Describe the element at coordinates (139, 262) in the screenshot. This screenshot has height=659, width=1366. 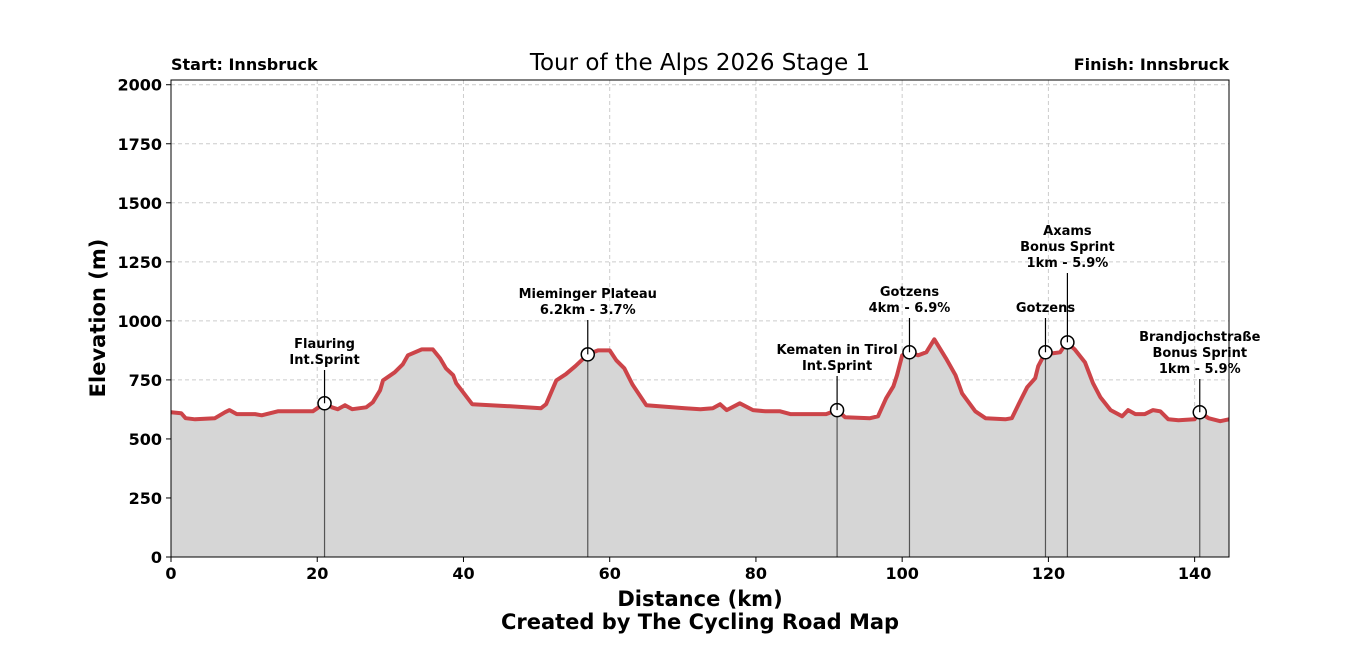
I see `y-tick-label: 1250` at that location.